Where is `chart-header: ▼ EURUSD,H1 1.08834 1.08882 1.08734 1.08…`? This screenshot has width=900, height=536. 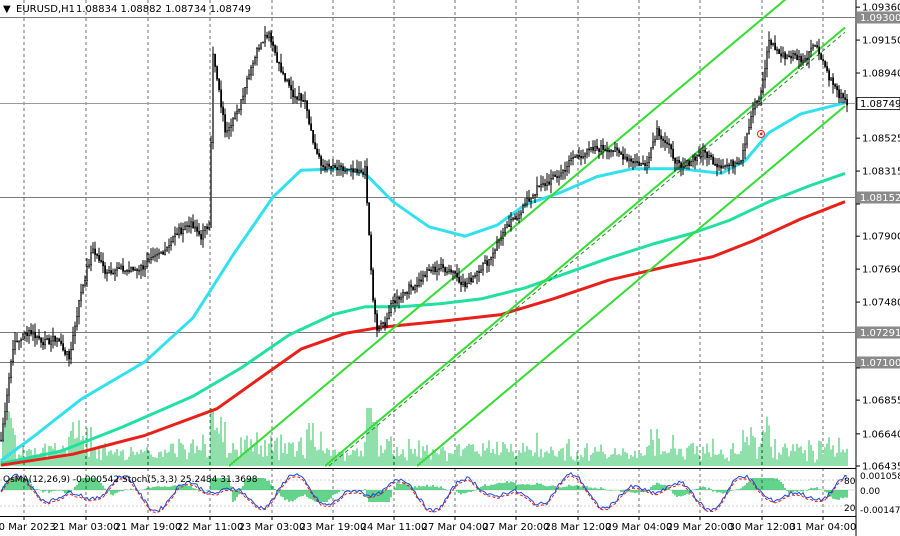
chart-header: ▼ EURUSD,H1 1.08834 1.08882 1.08734 1.08… is located at coordinates (127, 9).